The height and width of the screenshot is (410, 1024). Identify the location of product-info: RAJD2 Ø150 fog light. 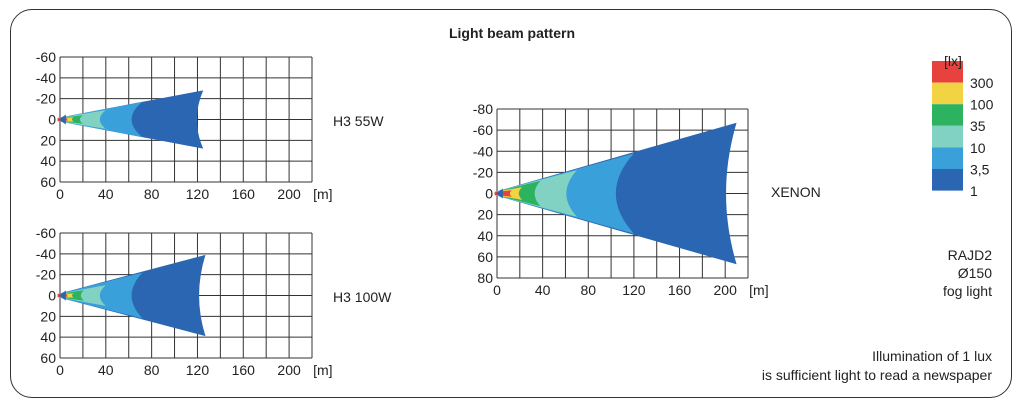
(967, 273).